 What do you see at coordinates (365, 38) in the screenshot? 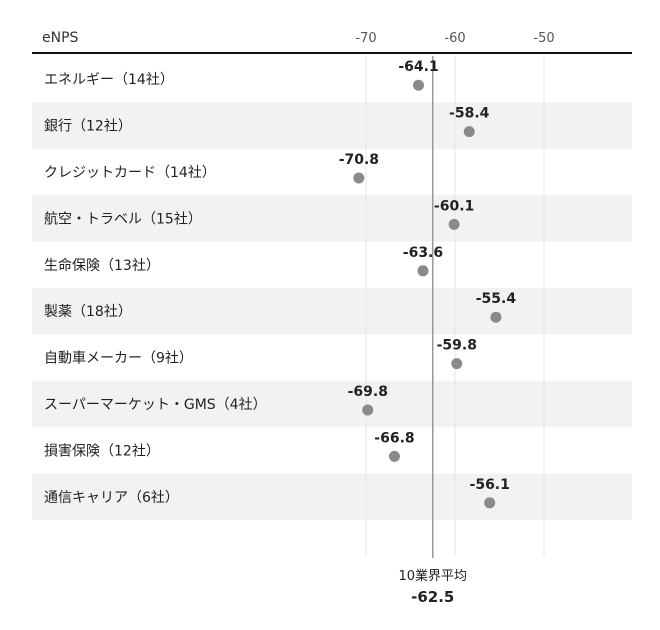
I see `x-tick-label: -70` at bounding box center [365, 38].